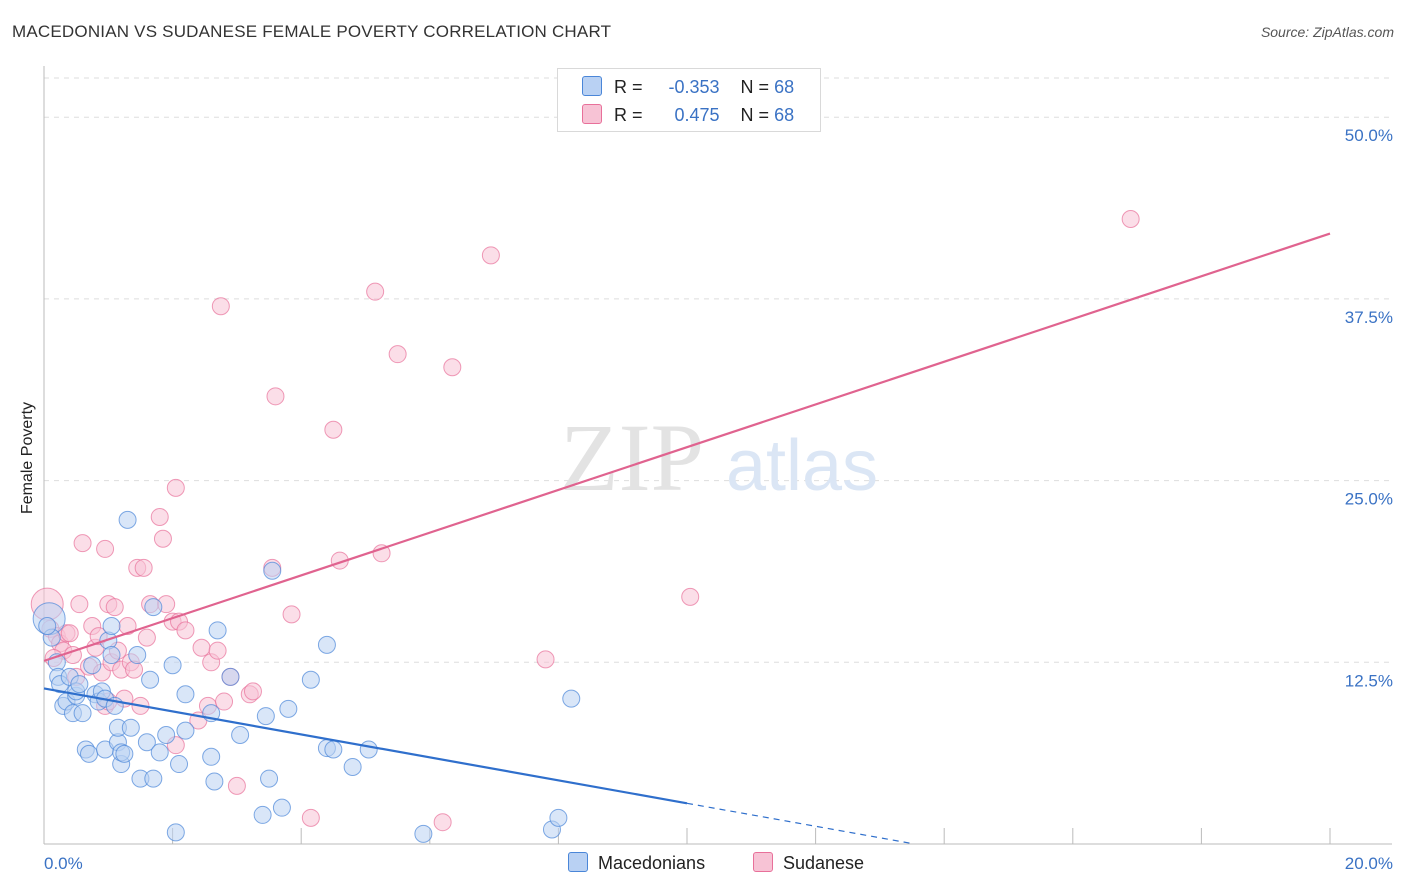  What do you see at coordinates (1369, 135) in the screenshot?
I see `y-tick-label: 50.0%` at bounding box center [1369, 135].